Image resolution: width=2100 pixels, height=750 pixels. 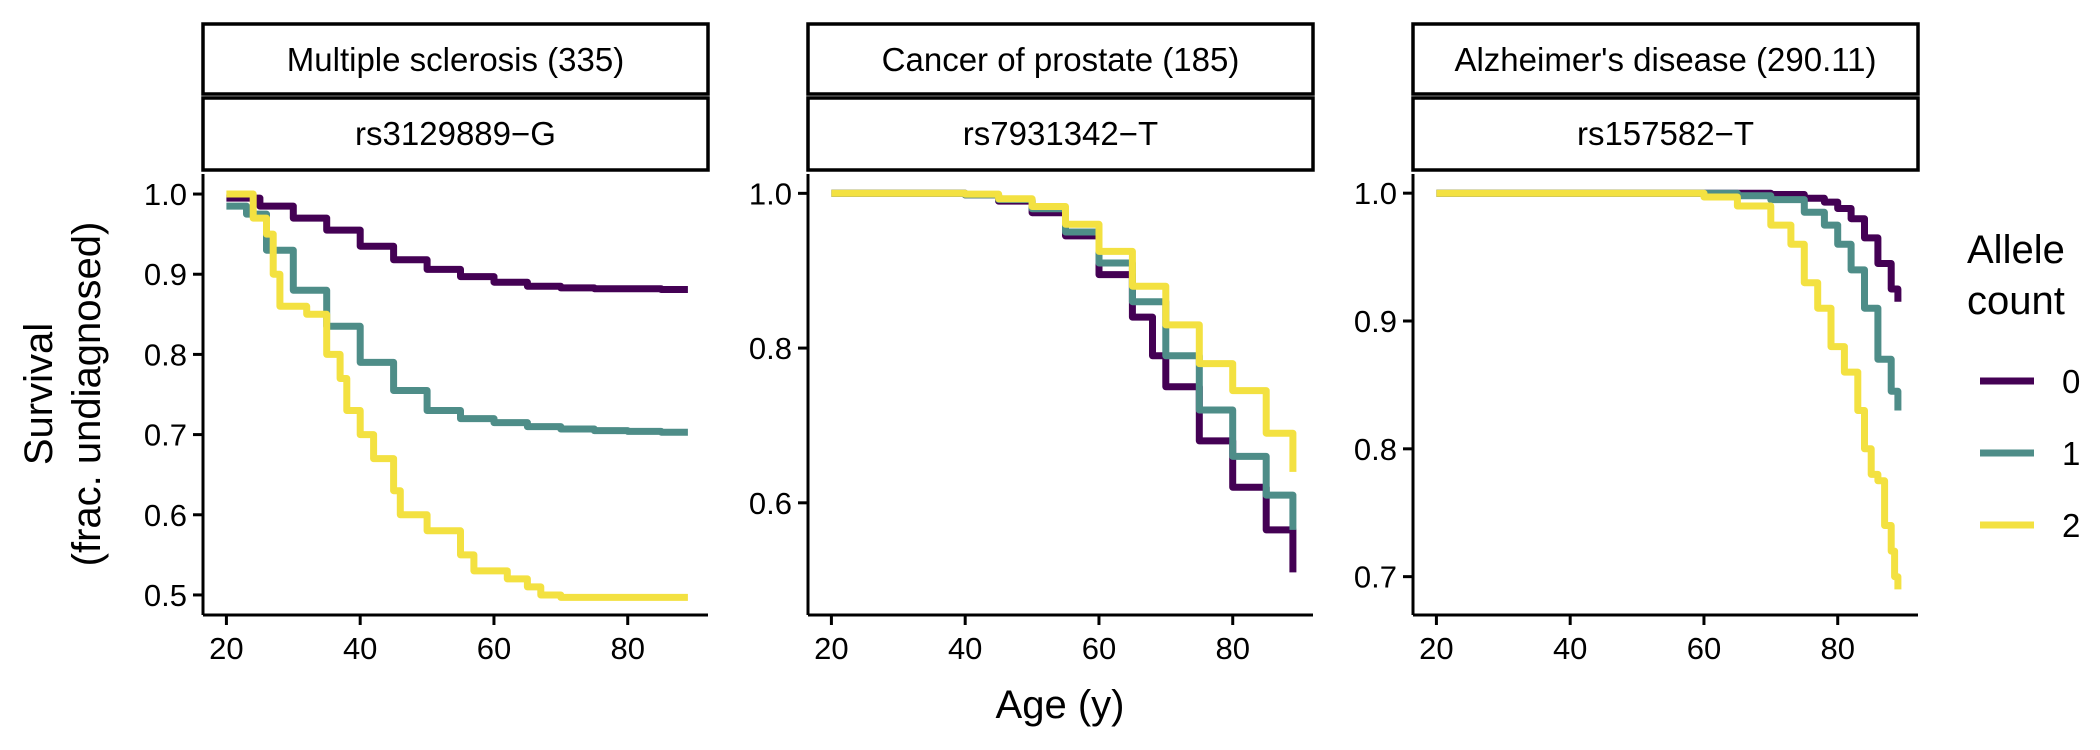 What do you see at coordinates (2071, 525) in the screenshot?
I see `legend-label-2: 2` at bounding box center [2071, 525].